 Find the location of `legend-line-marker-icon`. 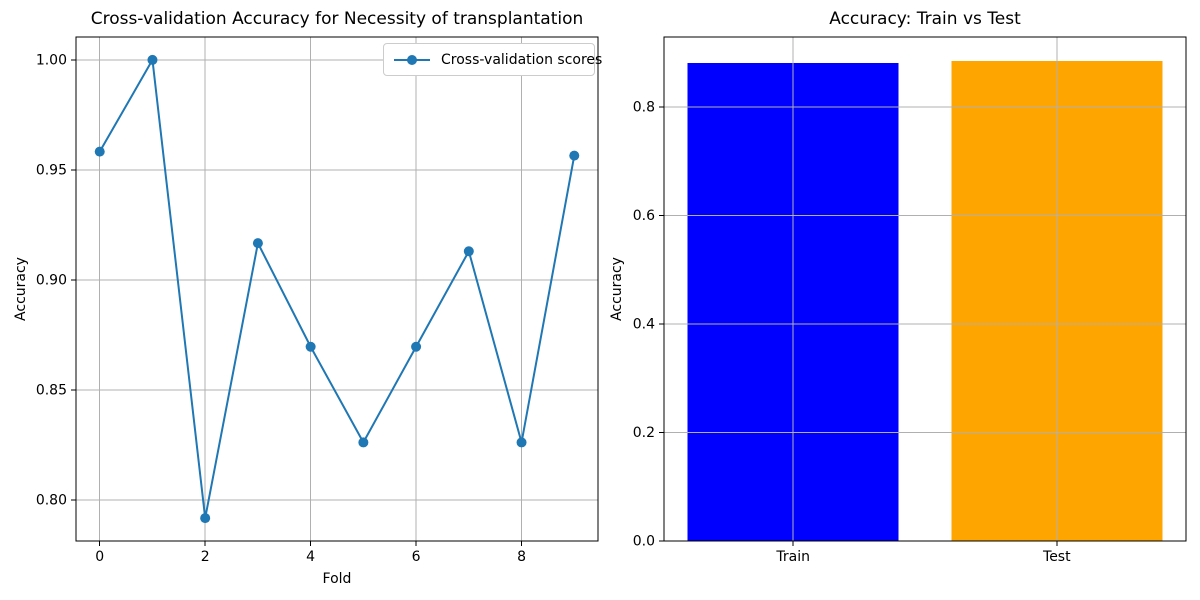

legend-line-marker-icon is located at coordinates (412, 59).